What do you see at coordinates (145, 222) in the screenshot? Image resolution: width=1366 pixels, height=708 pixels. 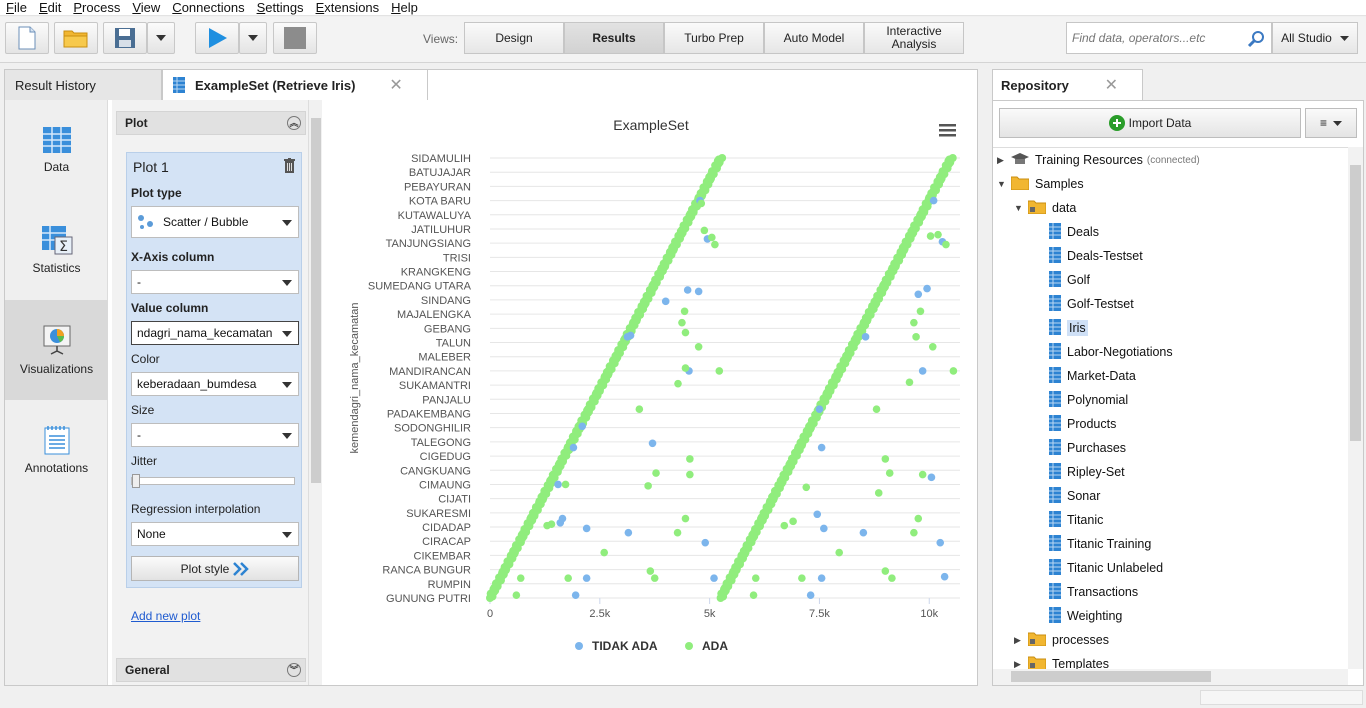 I see `scatter-icon` at bounding box center [145, 222].